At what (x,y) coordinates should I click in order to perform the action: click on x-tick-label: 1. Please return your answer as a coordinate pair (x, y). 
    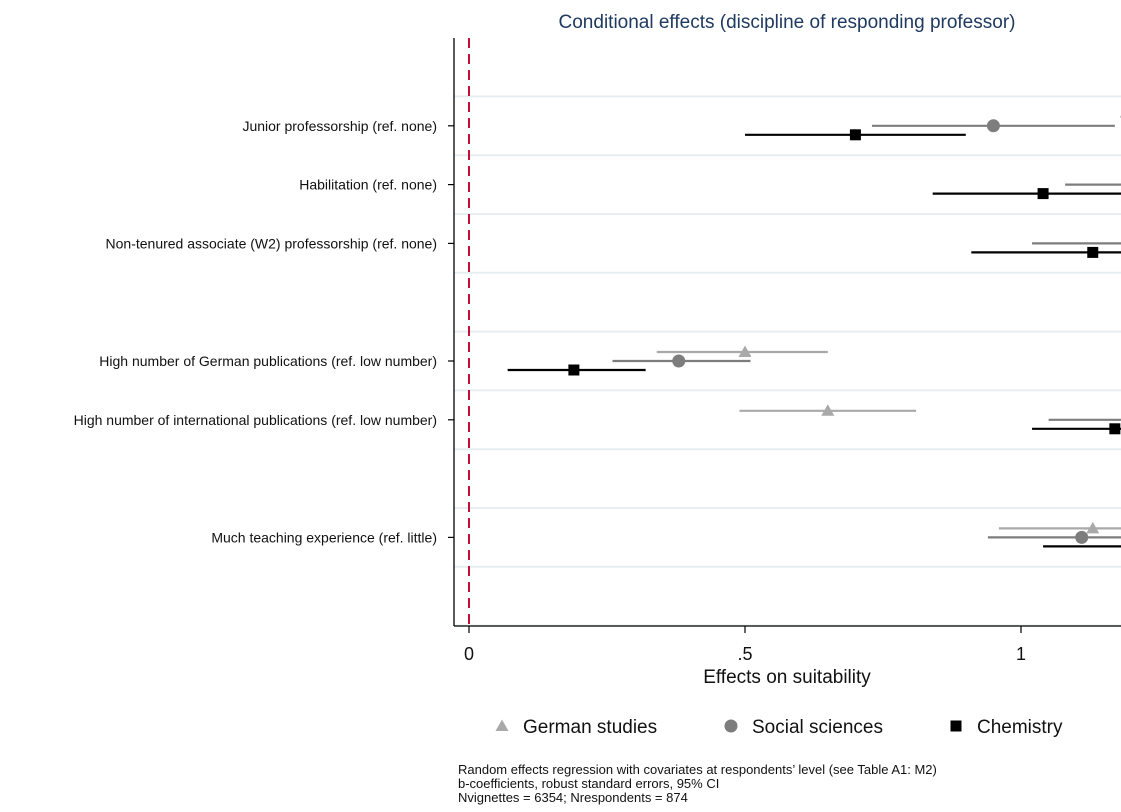
    Looking at the image, I should click on (1021, 654).